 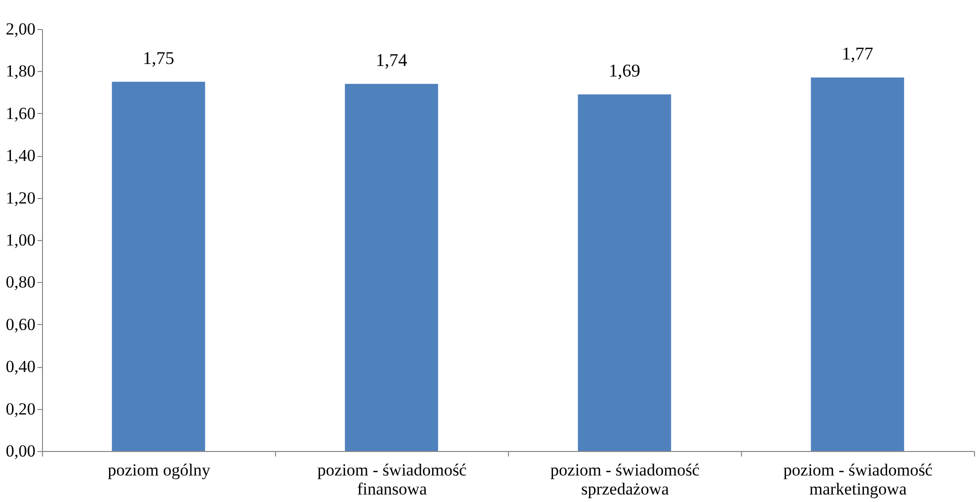 I want to click on x-tick-label: poziom ogólny, so click(x=159, y=470).